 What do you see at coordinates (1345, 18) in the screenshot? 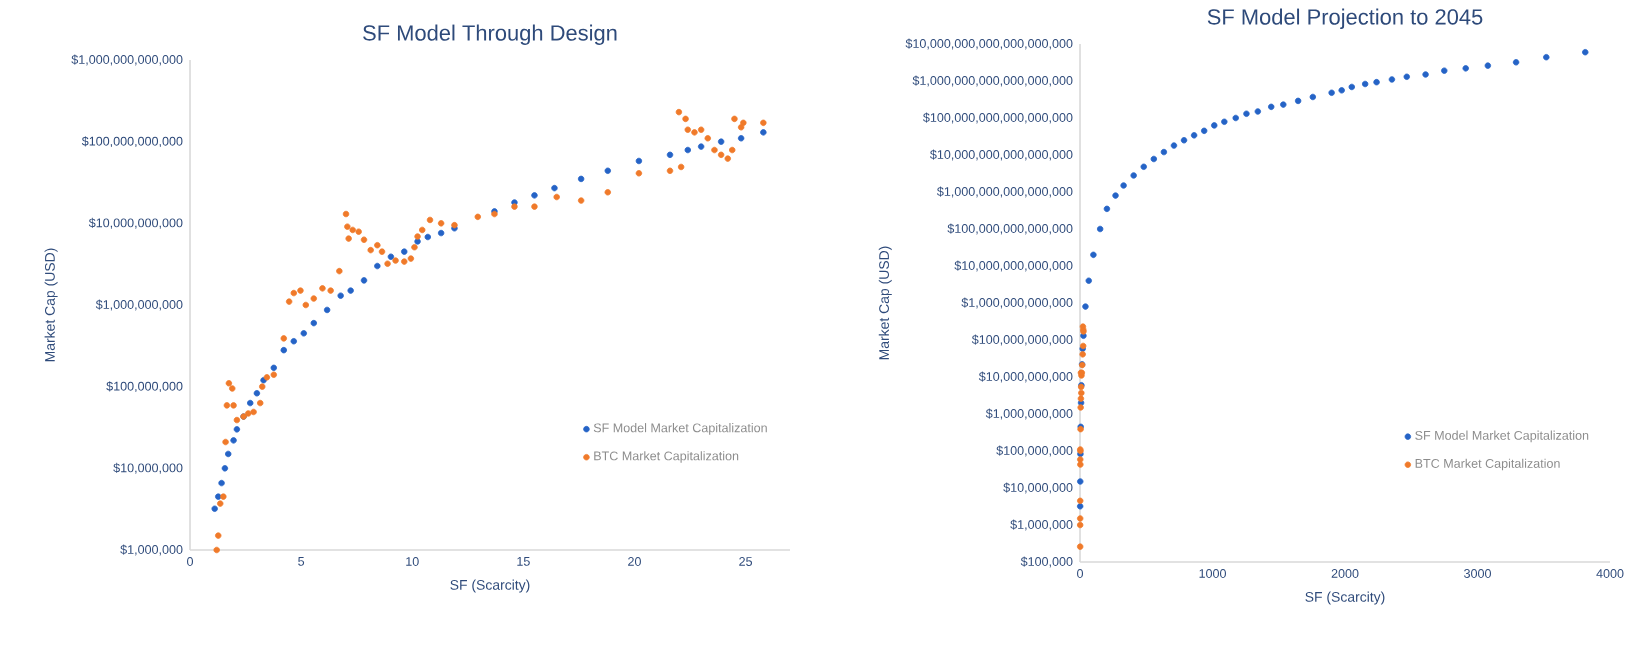
I see `chart-title: SF Model Projection to 2045` at bounding box center [1345, 18].